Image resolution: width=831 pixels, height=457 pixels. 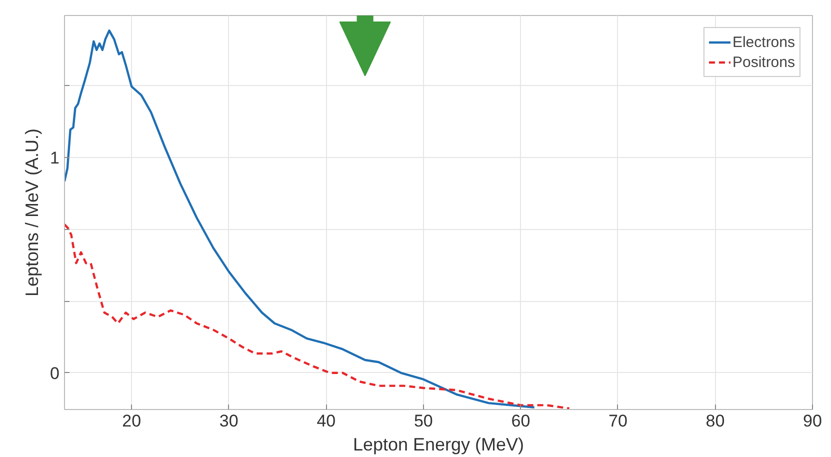 I want to click on x-tick-label: 20, so click(x=132, y=421).